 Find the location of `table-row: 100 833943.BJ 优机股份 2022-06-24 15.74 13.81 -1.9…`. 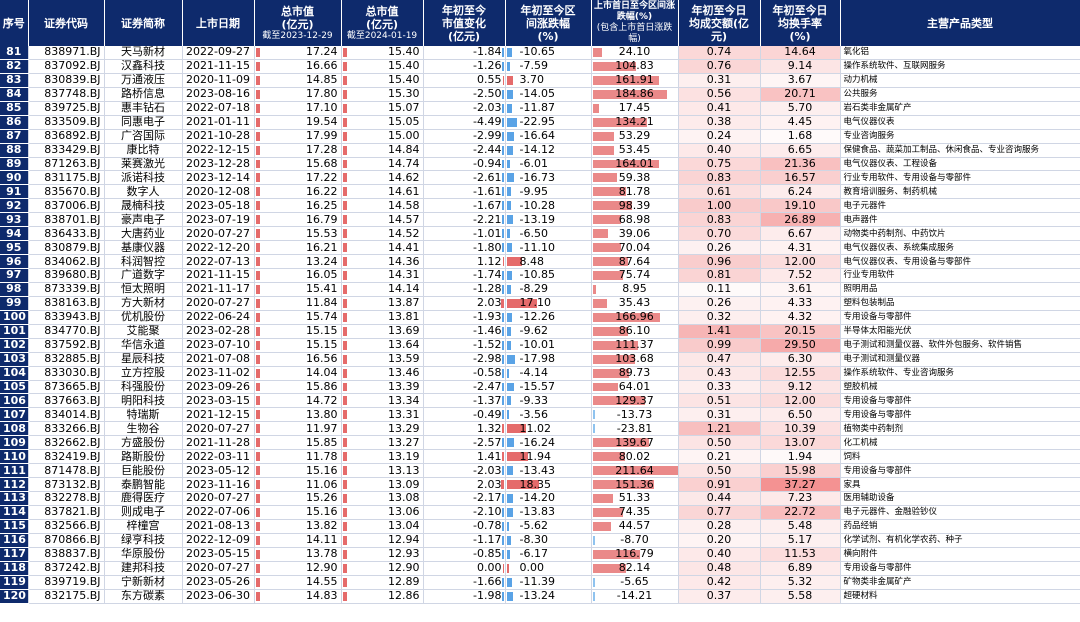

table-row: 100 833943.BJ 优机股份 2022-06-24 15.74 13.81 -1.9… is located at coordinates (540, 317).